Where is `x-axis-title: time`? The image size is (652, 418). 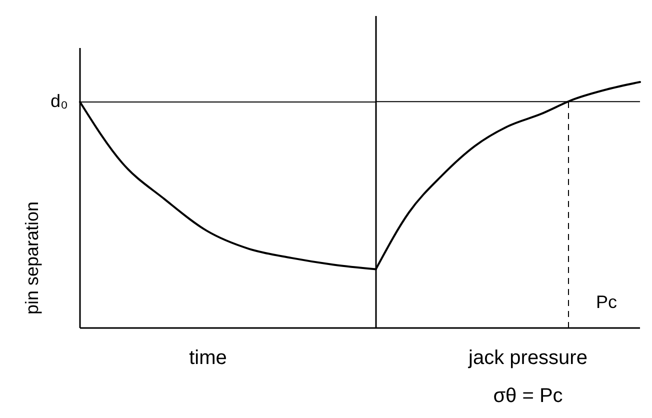 x-axis-title: time is located at coordinates (208, 358).